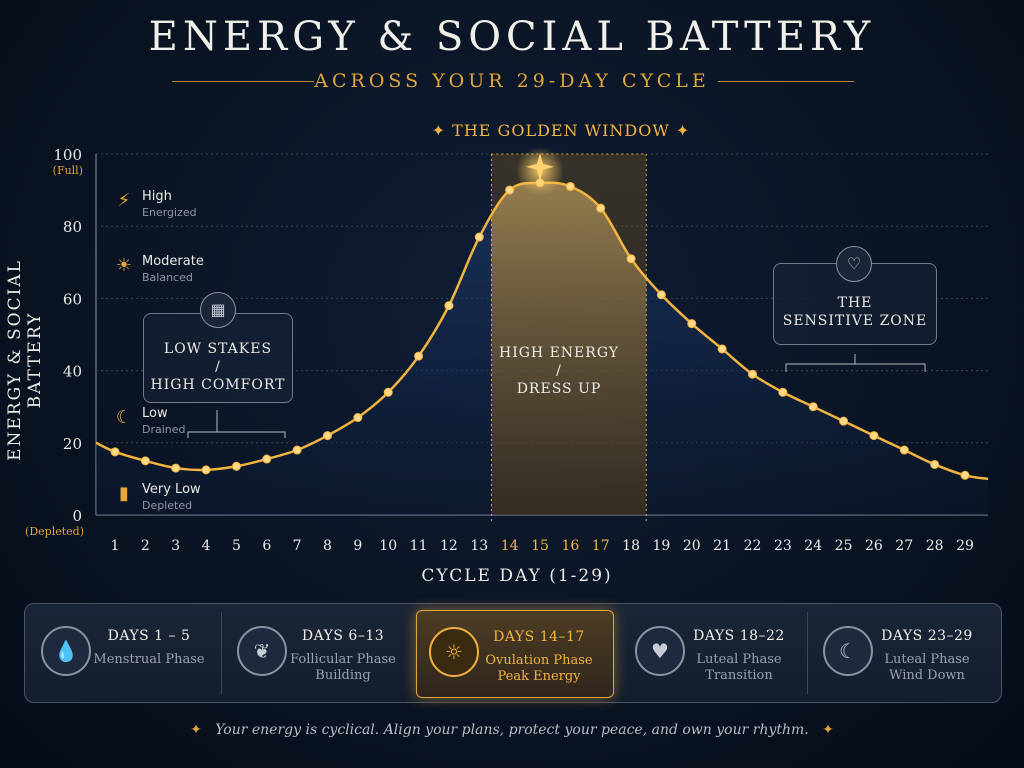 Image resolution: width=1024 pixels, height=768 pixels. What do you see at coordinates (66, 651) in the screenshot?
I see `drop-icon: 💧` at bounding box center [66, 651].